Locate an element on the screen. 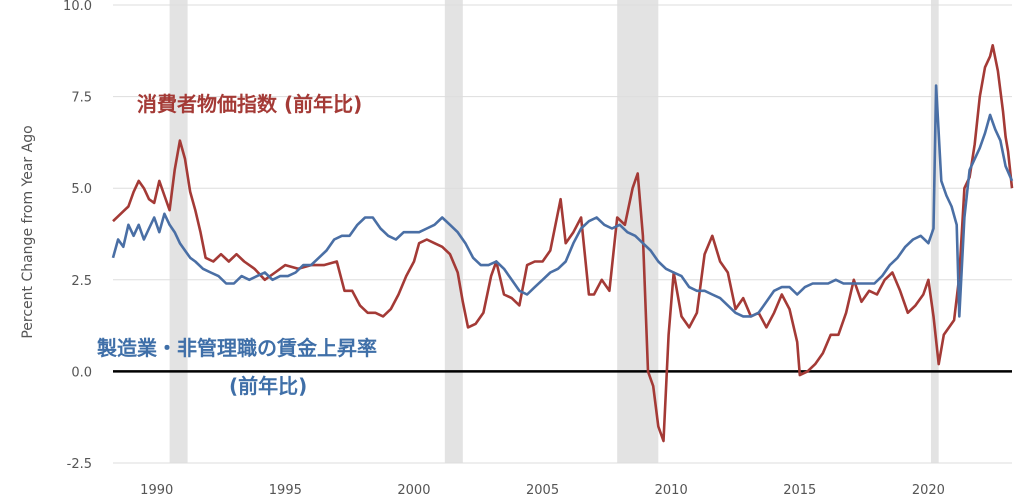 Image resolution: width=1024 pixels, height=502 pixels. y-tick-label: 0.0 is located at coordinates (81, 372).